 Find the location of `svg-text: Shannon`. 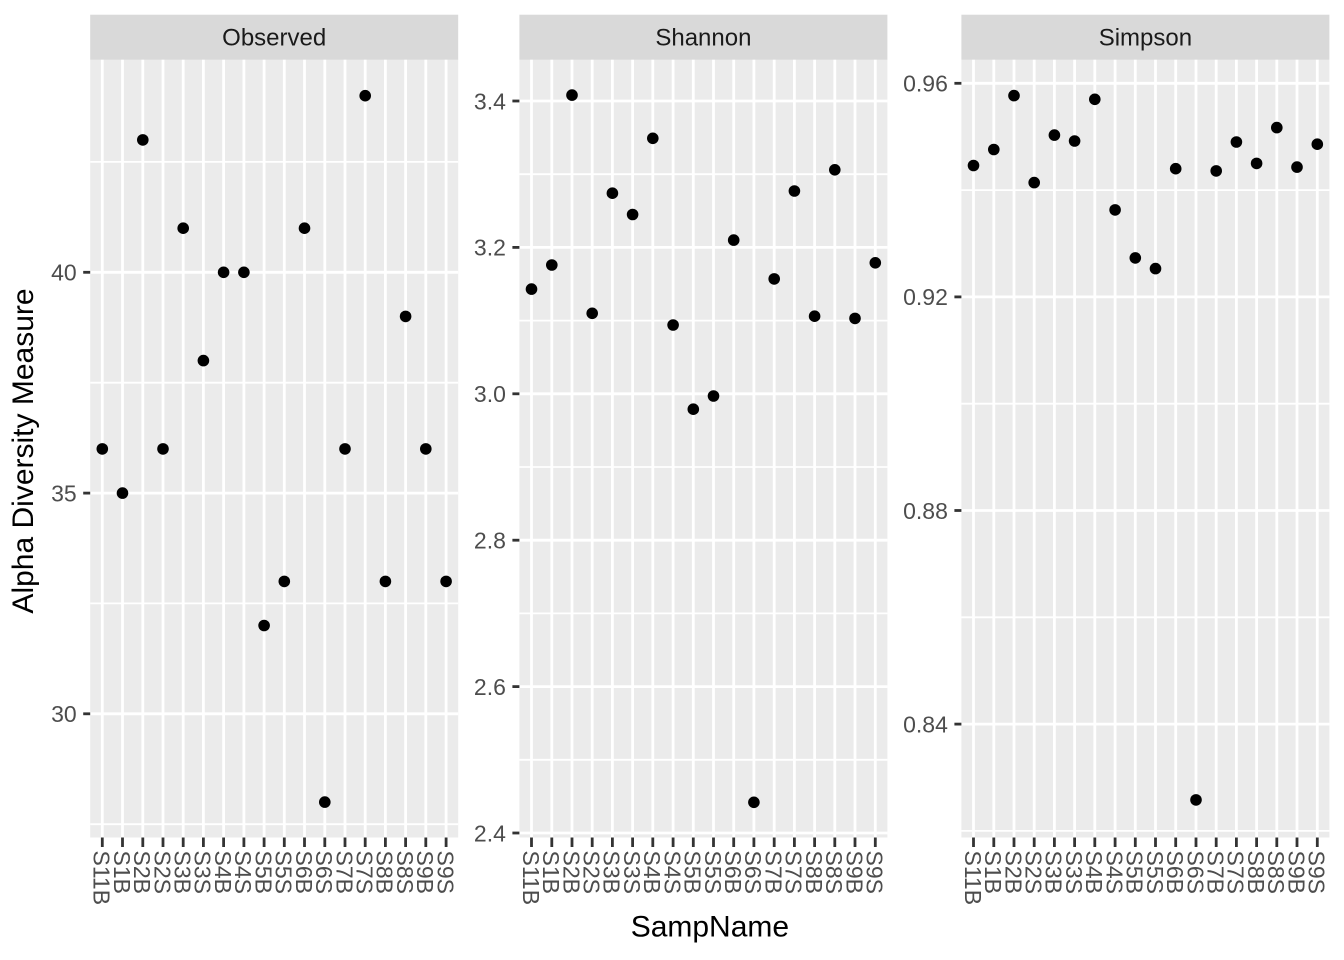

svg-text: Shannon is located at coordinates (703, 38).